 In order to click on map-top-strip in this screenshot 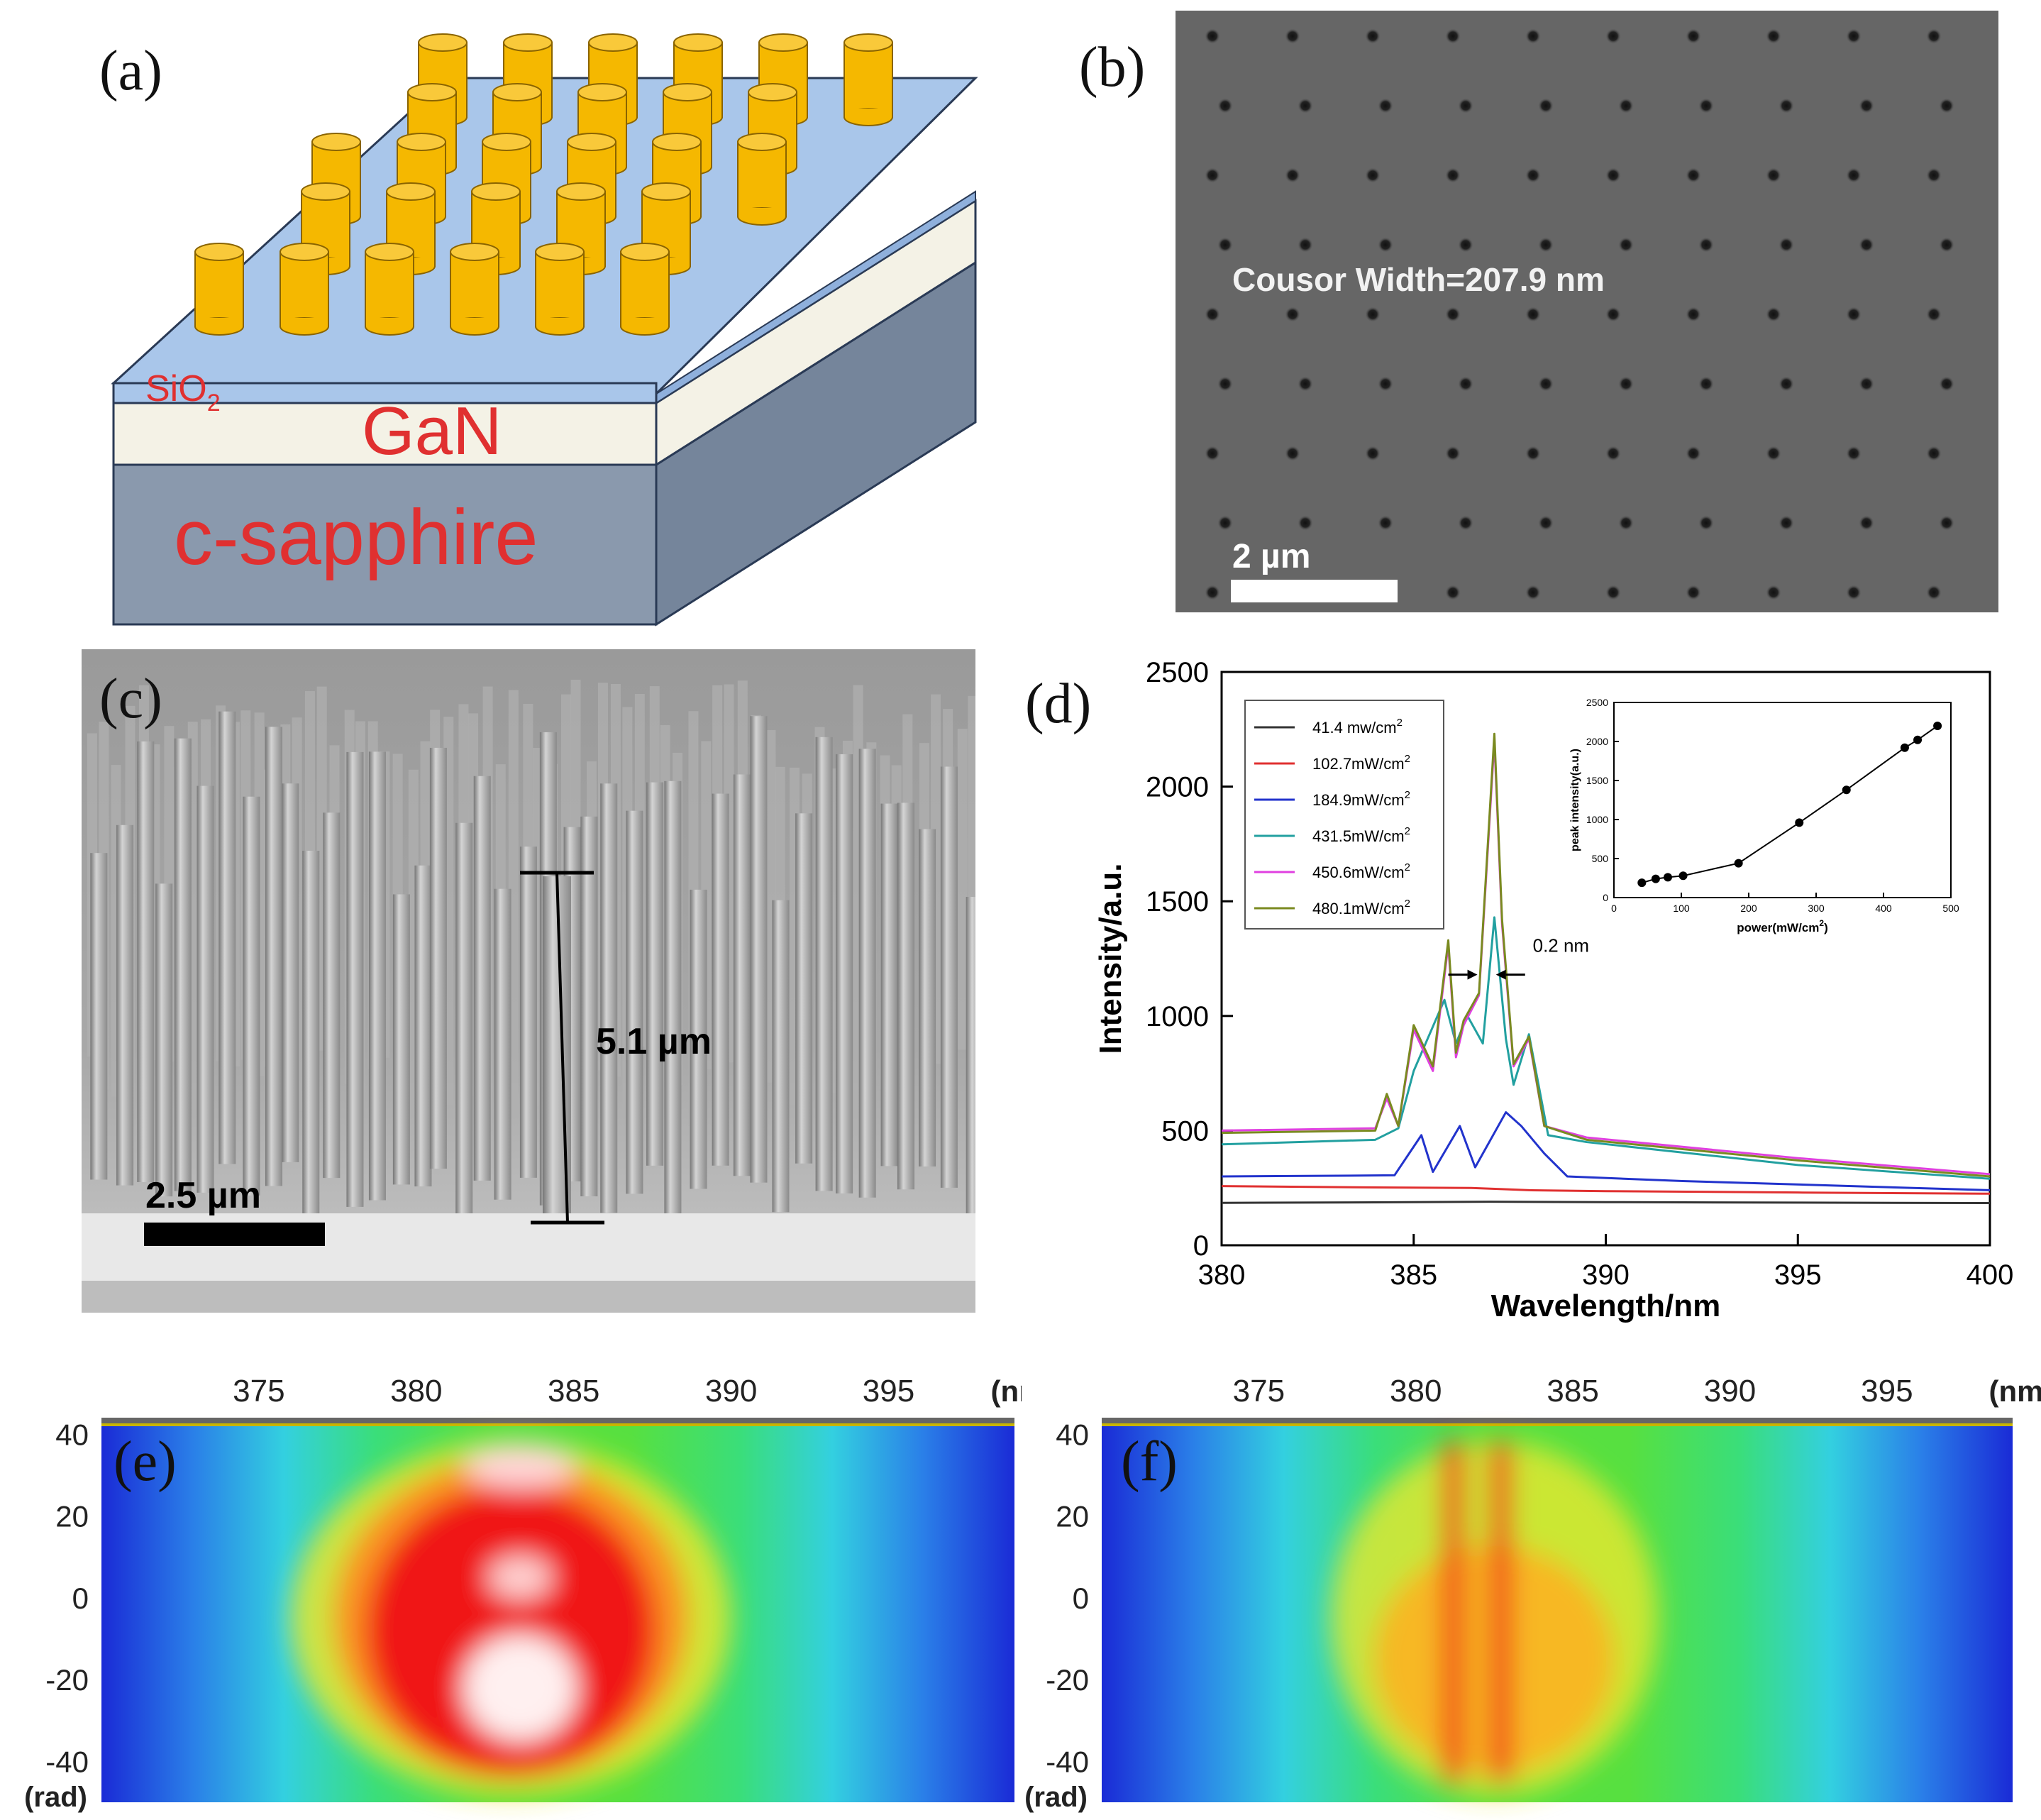, I will do `click(1557, 1420)`.